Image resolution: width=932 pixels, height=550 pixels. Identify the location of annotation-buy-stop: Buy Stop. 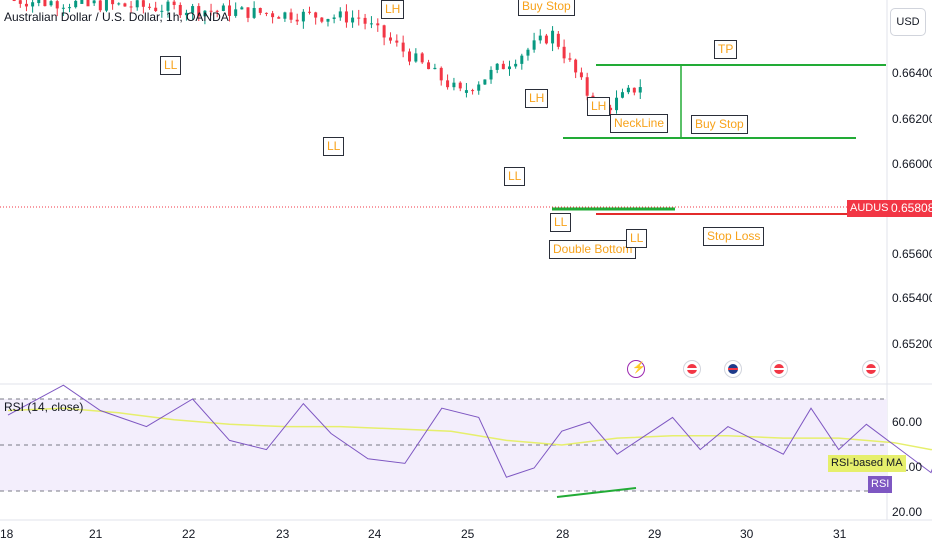
(719, 124).